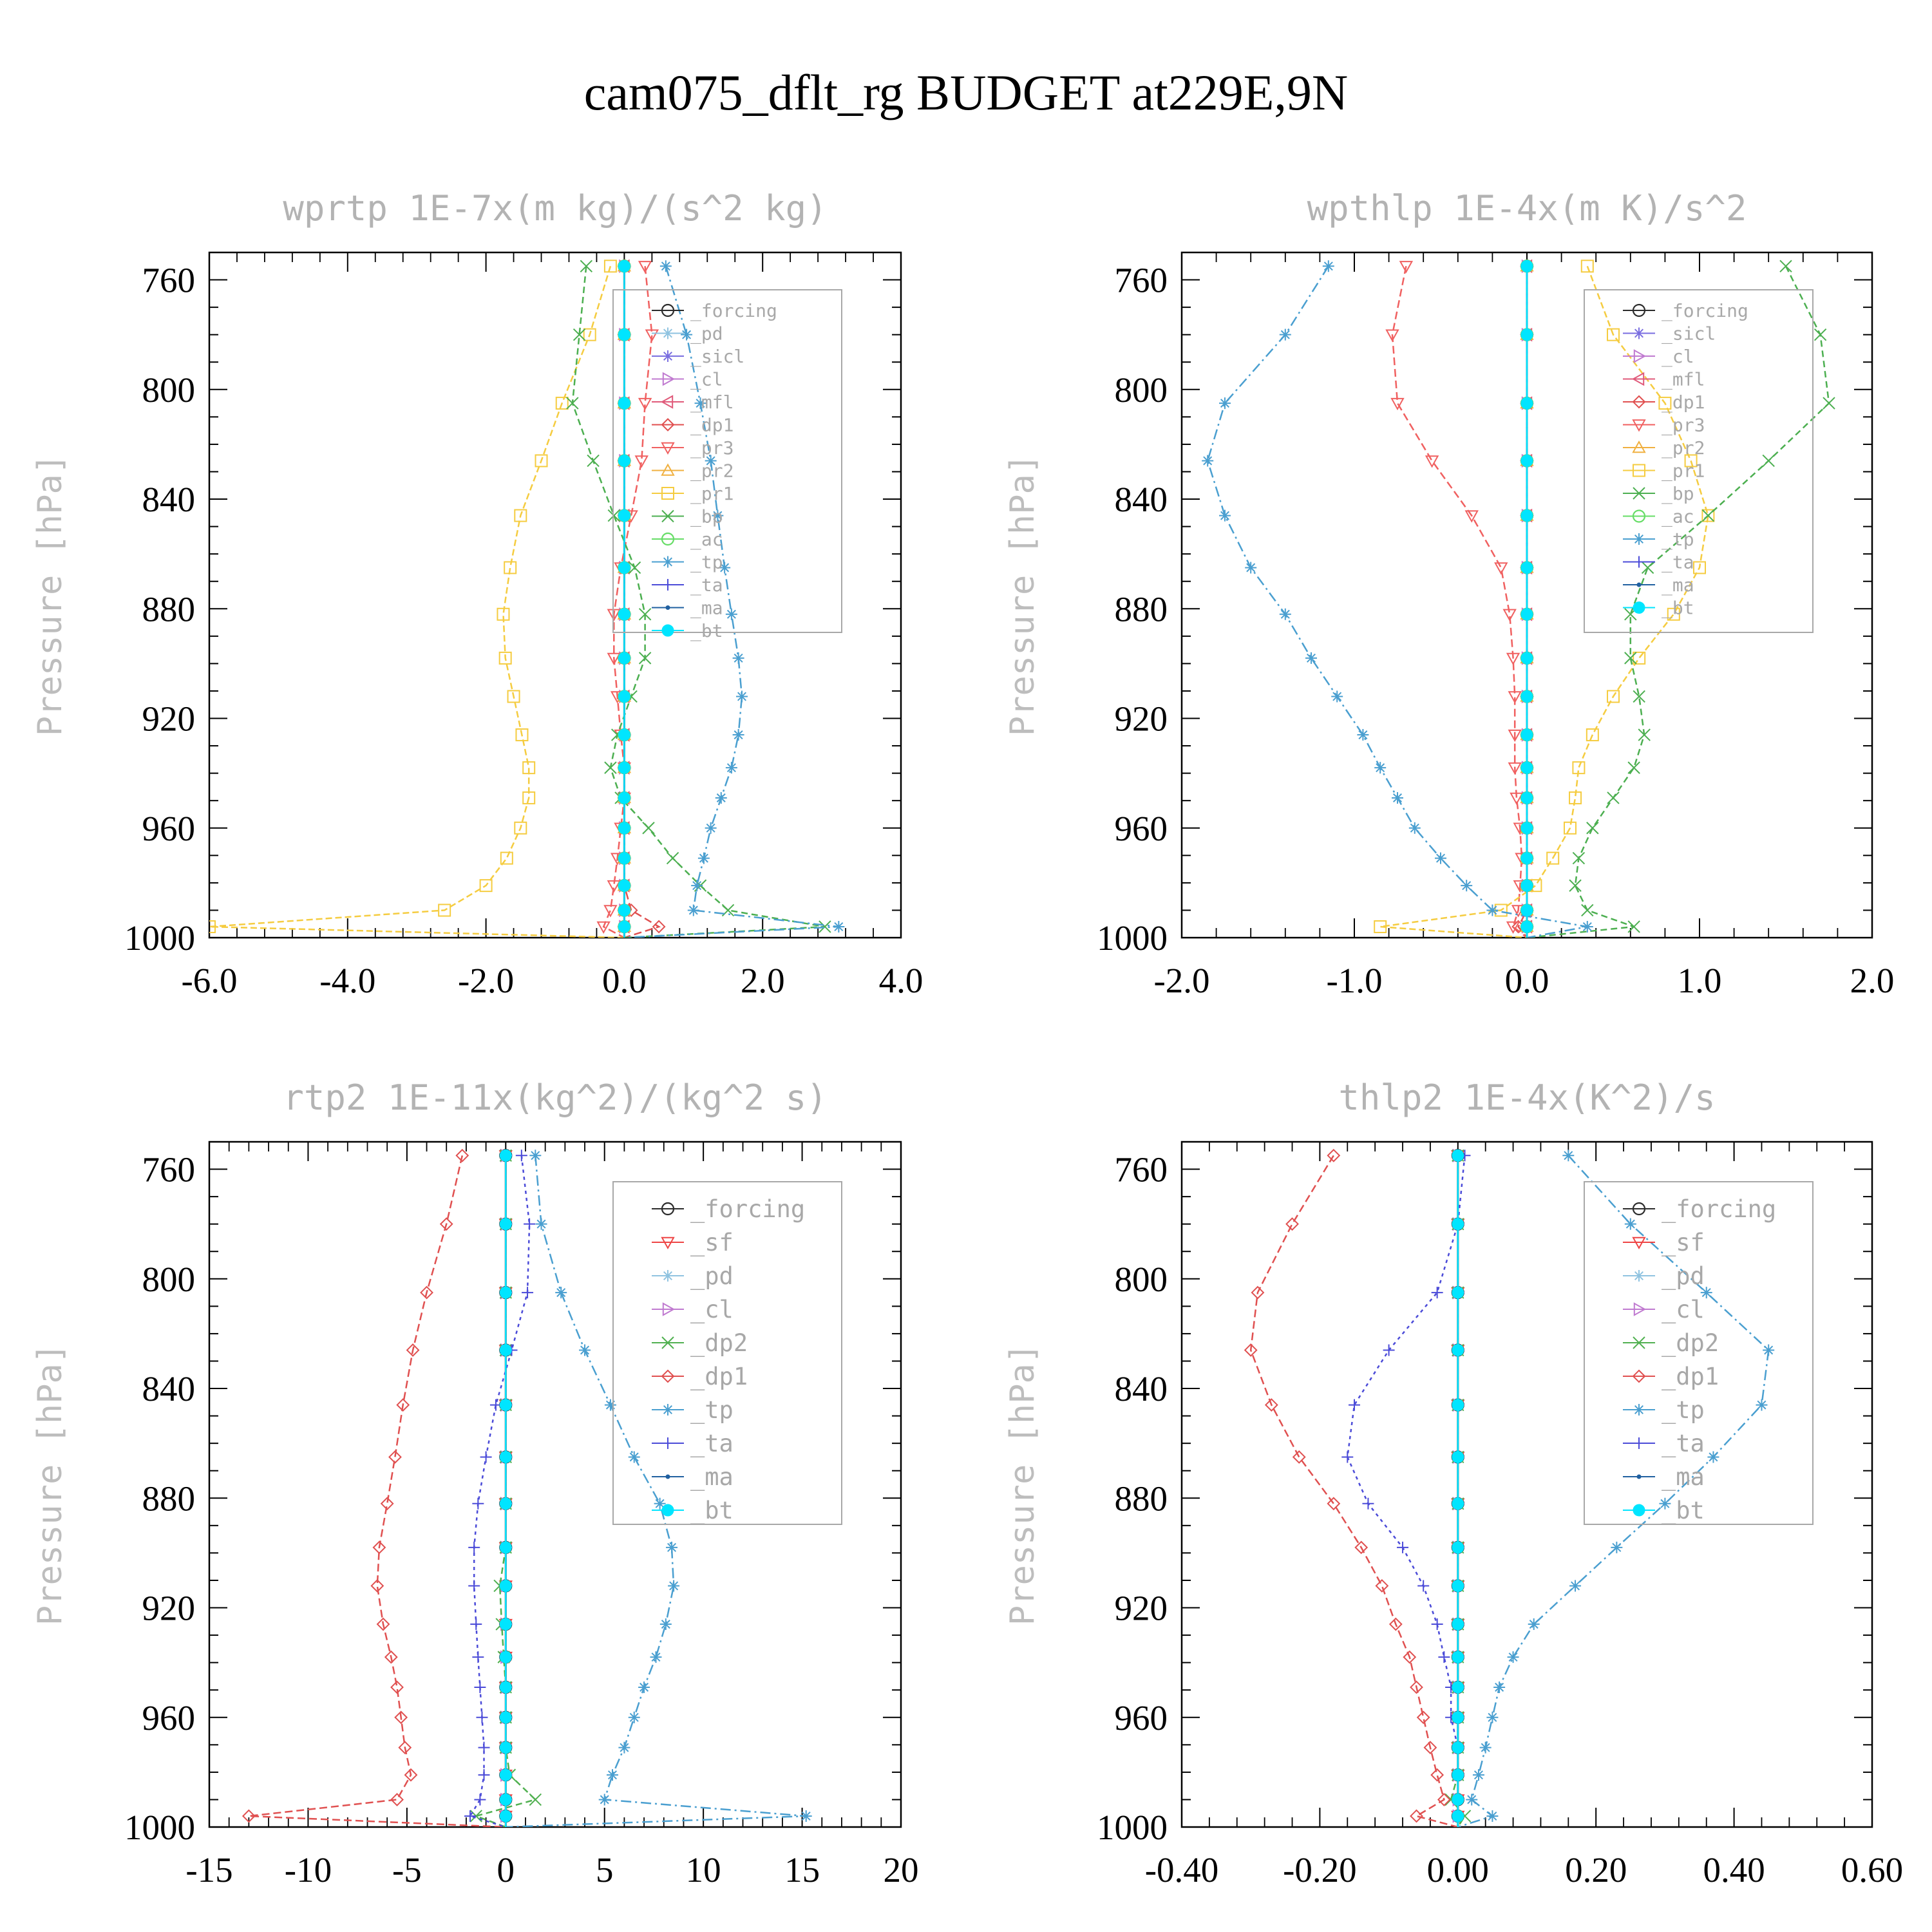 The height and width of the screenshot is (1932, 1932). Describe the element at coordinates (1141, 280) in the screenshot. I see `y-tick-label: 760` at that location.